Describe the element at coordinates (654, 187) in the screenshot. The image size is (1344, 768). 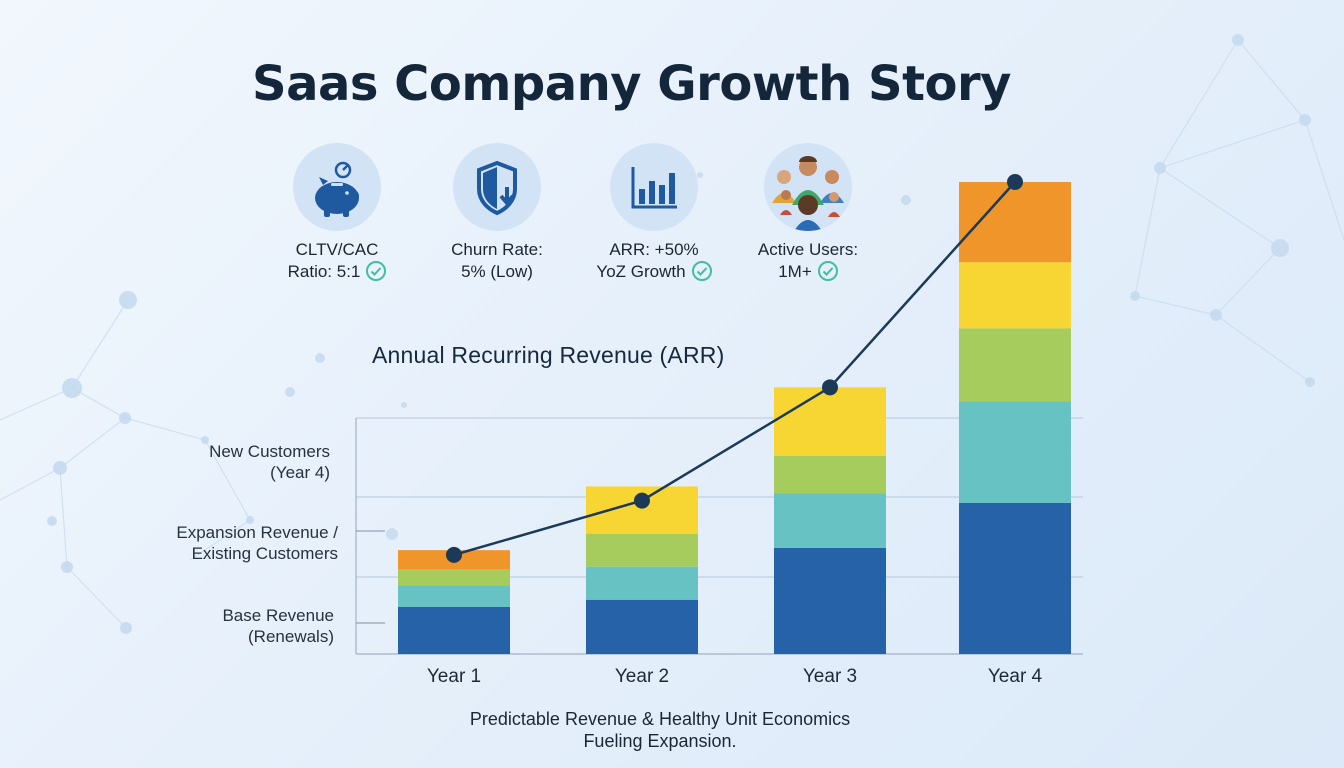
I see `bar-chart-icon` at that location.